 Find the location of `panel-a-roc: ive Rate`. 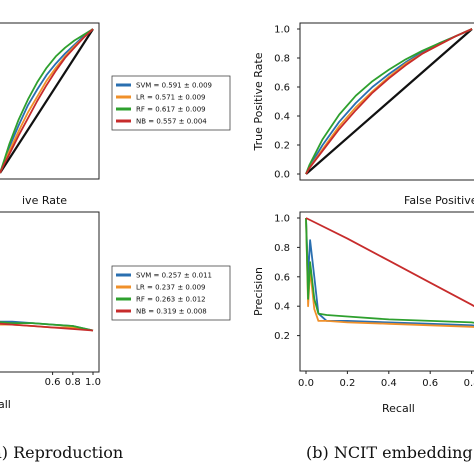

panel-a-roc: ive Rate is located at coordinates (50, 114).